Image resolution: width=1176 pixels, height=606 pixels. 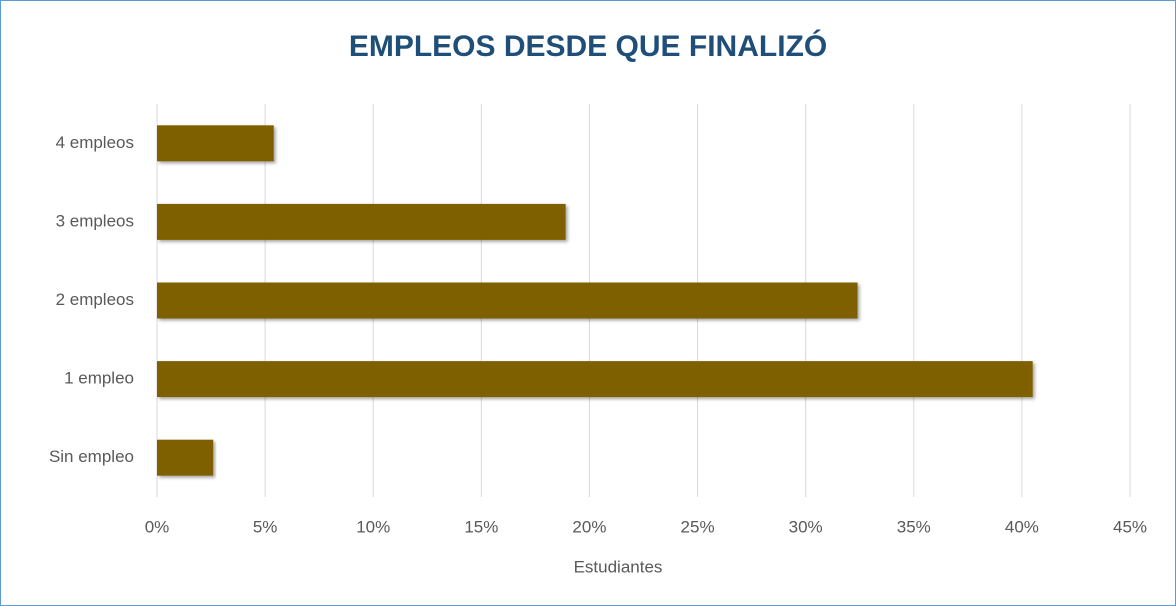 I want to click on y-tick-label: 1 empleo, so click(x=99, y=378).